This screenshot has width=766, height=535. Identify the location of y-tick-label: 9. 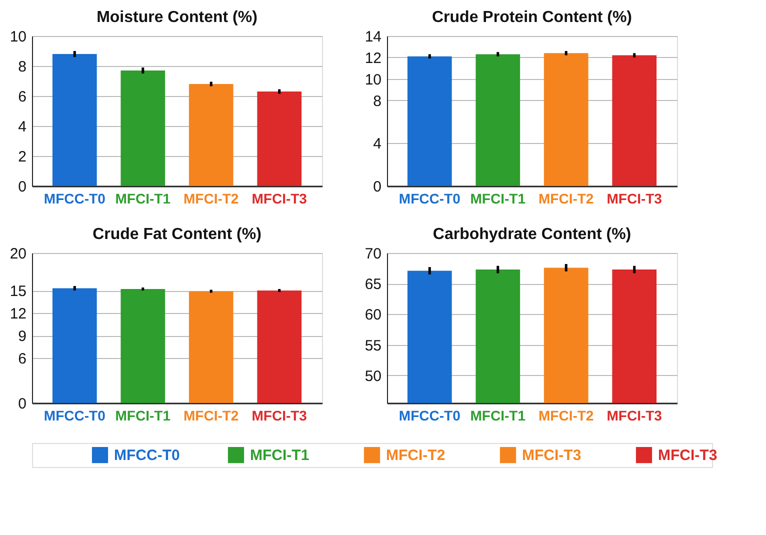
(22, 336).